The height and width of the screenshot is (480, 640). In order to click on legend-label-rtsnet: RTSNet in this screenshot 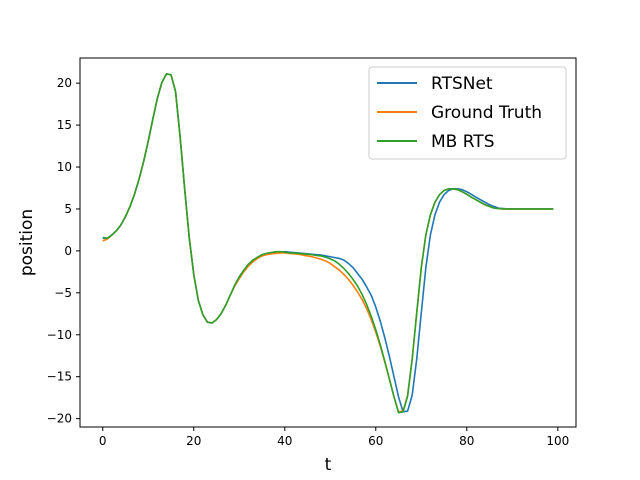, I will do `click(462, 84)`.